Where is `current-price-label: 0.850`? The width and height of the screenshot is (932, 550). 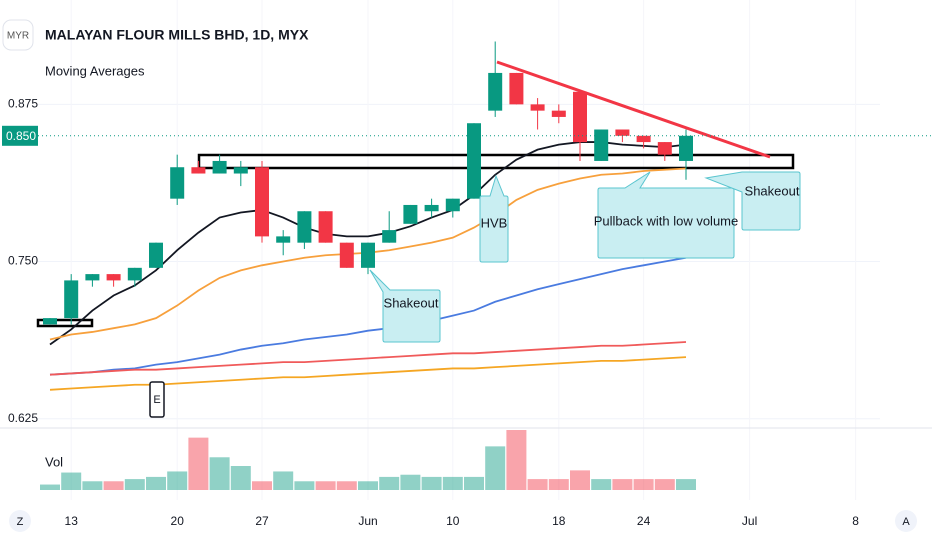
current-price-label: 0.850 is located at coordinates (21, 136).